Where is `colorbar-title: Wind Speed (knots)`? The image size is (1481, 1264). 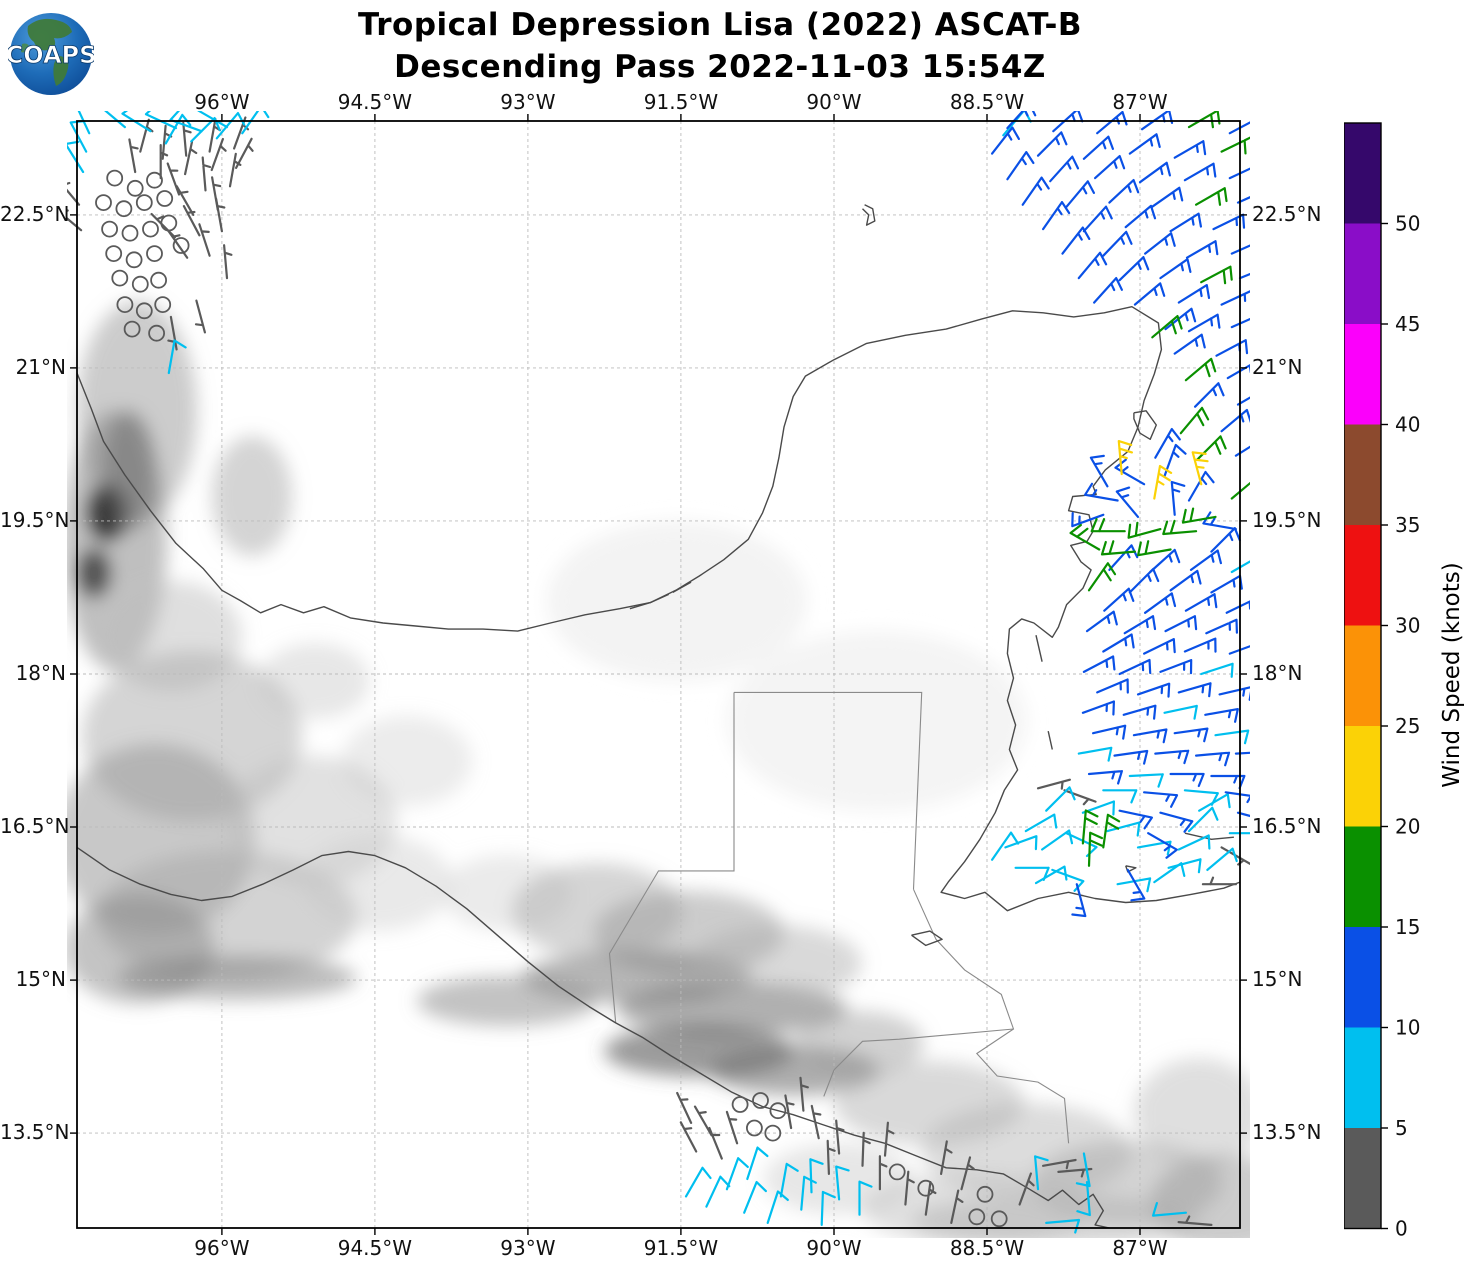 colorbar-title: Wind Speed (knots) is located at coordinates (1452, 675).